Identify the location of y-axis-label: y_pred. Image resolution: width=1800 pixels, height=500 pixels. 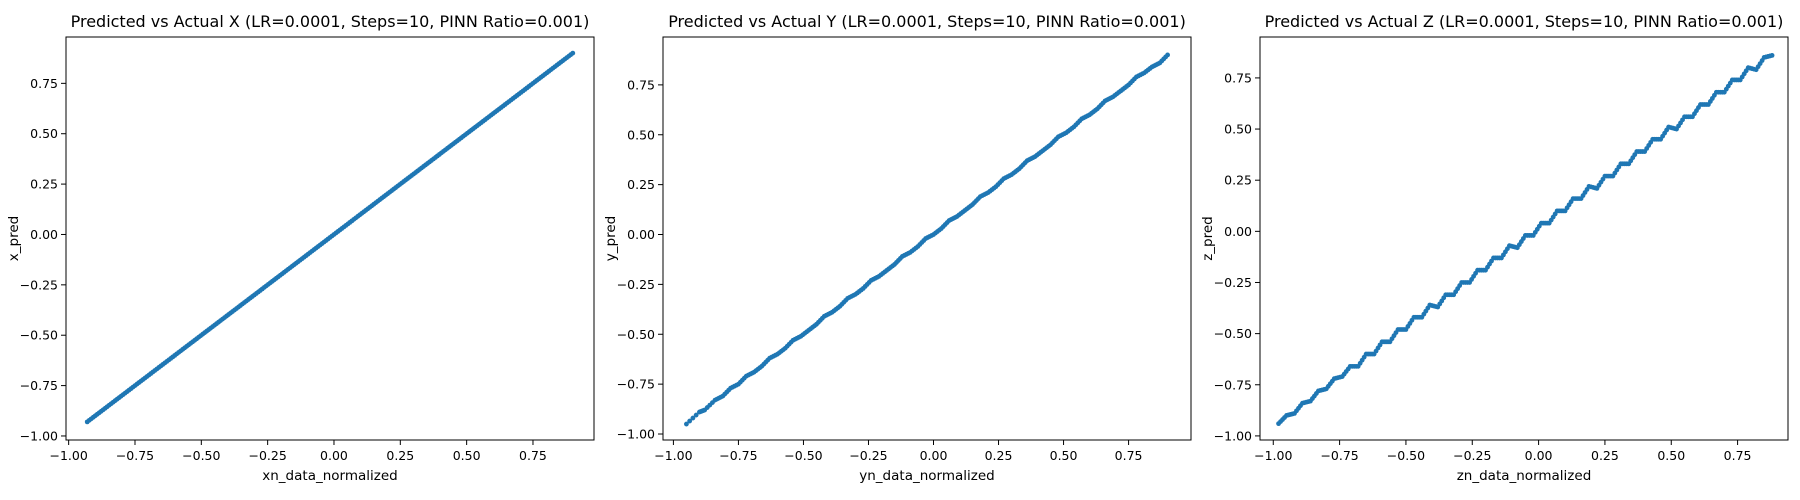
(611, 238).